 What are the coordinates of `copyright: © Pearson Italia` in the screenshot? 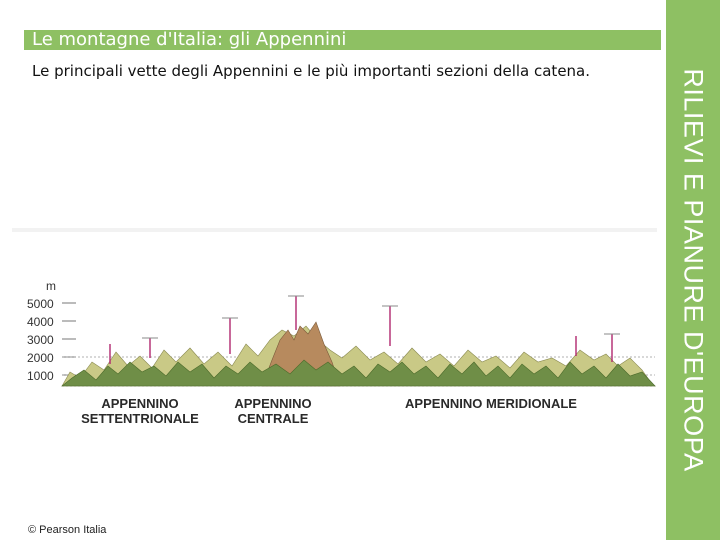 It's located at (67, 530).